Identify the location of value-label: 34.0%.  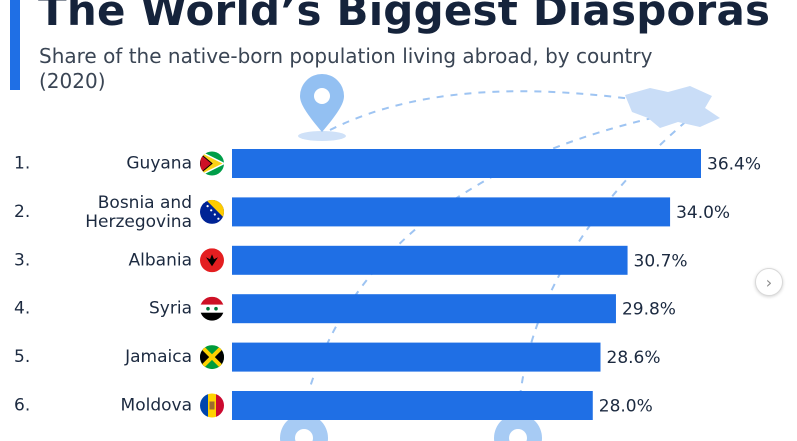
(703, 213).